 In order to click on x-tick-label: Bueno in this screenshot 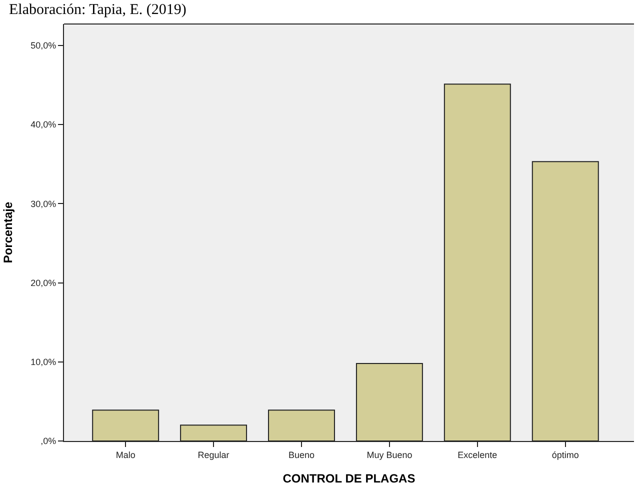, I will do `click(301, 455)`.